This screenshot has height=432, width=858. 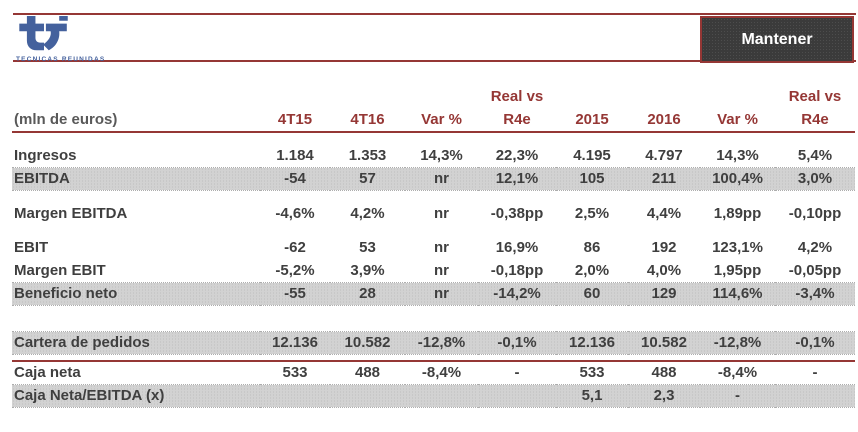 I want to click on value-cell: 4,4%, so click(x=664, y=213).